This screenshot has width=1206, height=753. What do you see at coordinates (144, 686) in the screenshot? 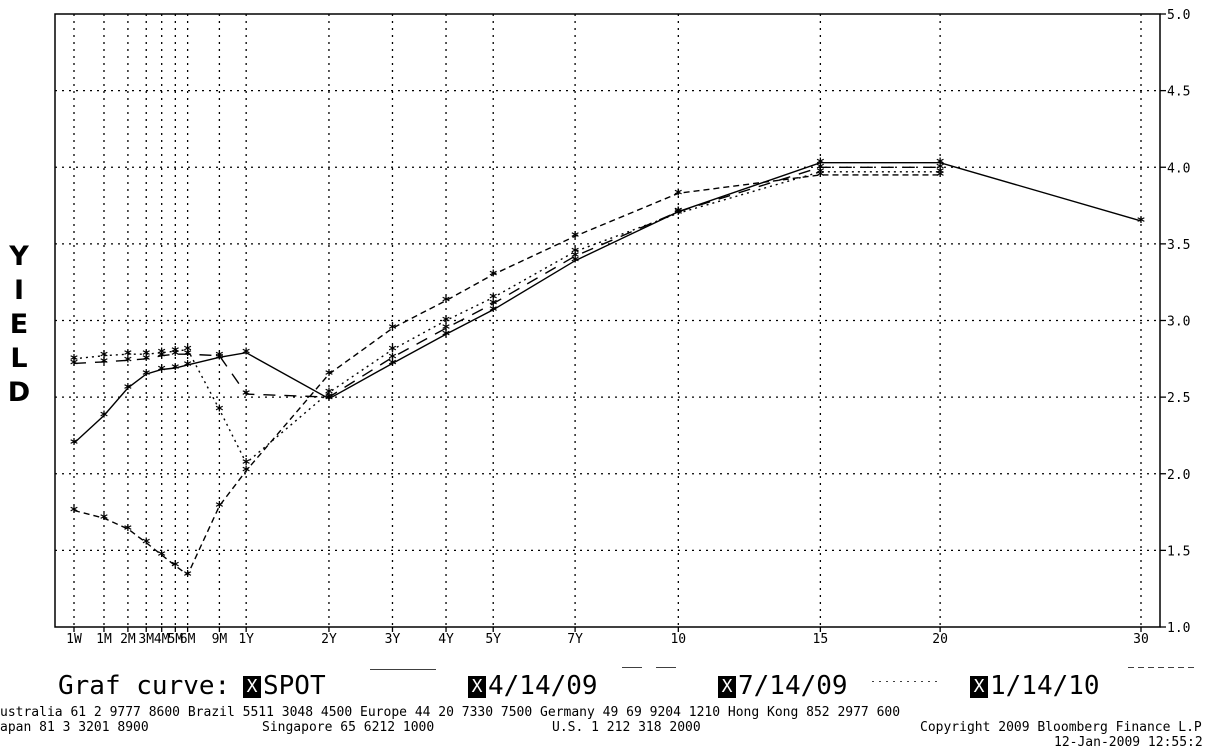
I see `legend-title: Graf curve:` at bounding box center [144, 686].